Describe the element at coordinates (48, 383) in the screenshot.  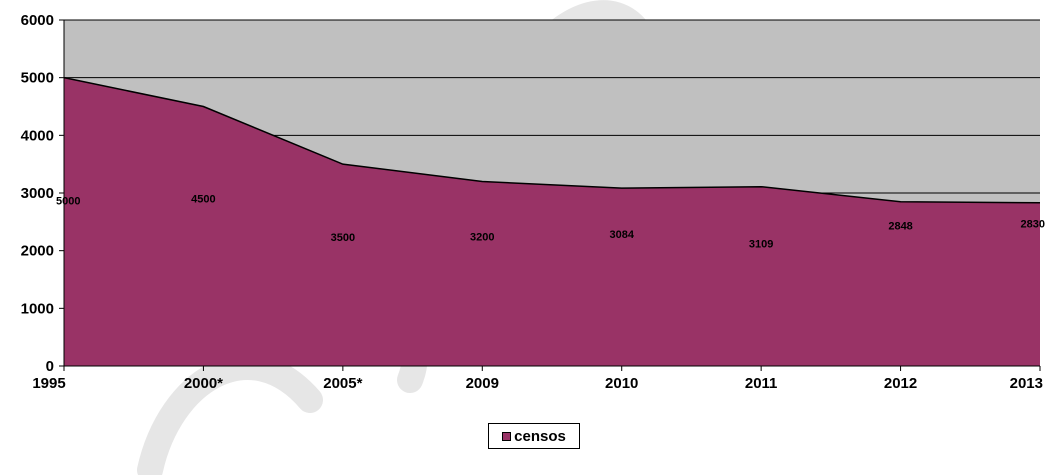
I see `x-tick-label-0: 1995` at that location.